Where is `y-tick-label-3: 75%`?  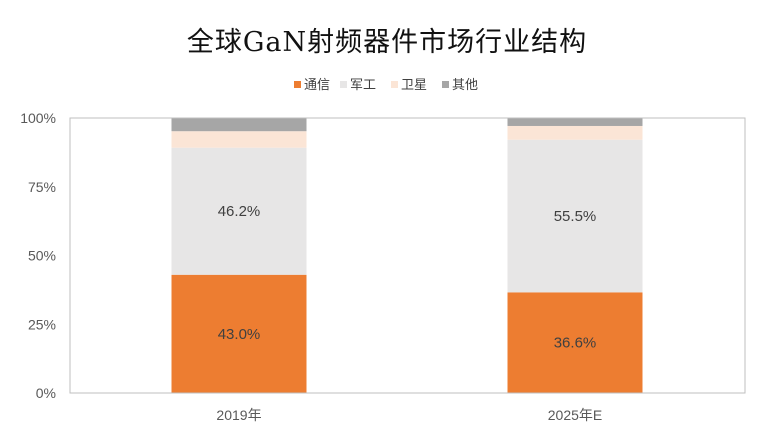 y-tick-label-3: 75% is located at coordinates (42, 187).